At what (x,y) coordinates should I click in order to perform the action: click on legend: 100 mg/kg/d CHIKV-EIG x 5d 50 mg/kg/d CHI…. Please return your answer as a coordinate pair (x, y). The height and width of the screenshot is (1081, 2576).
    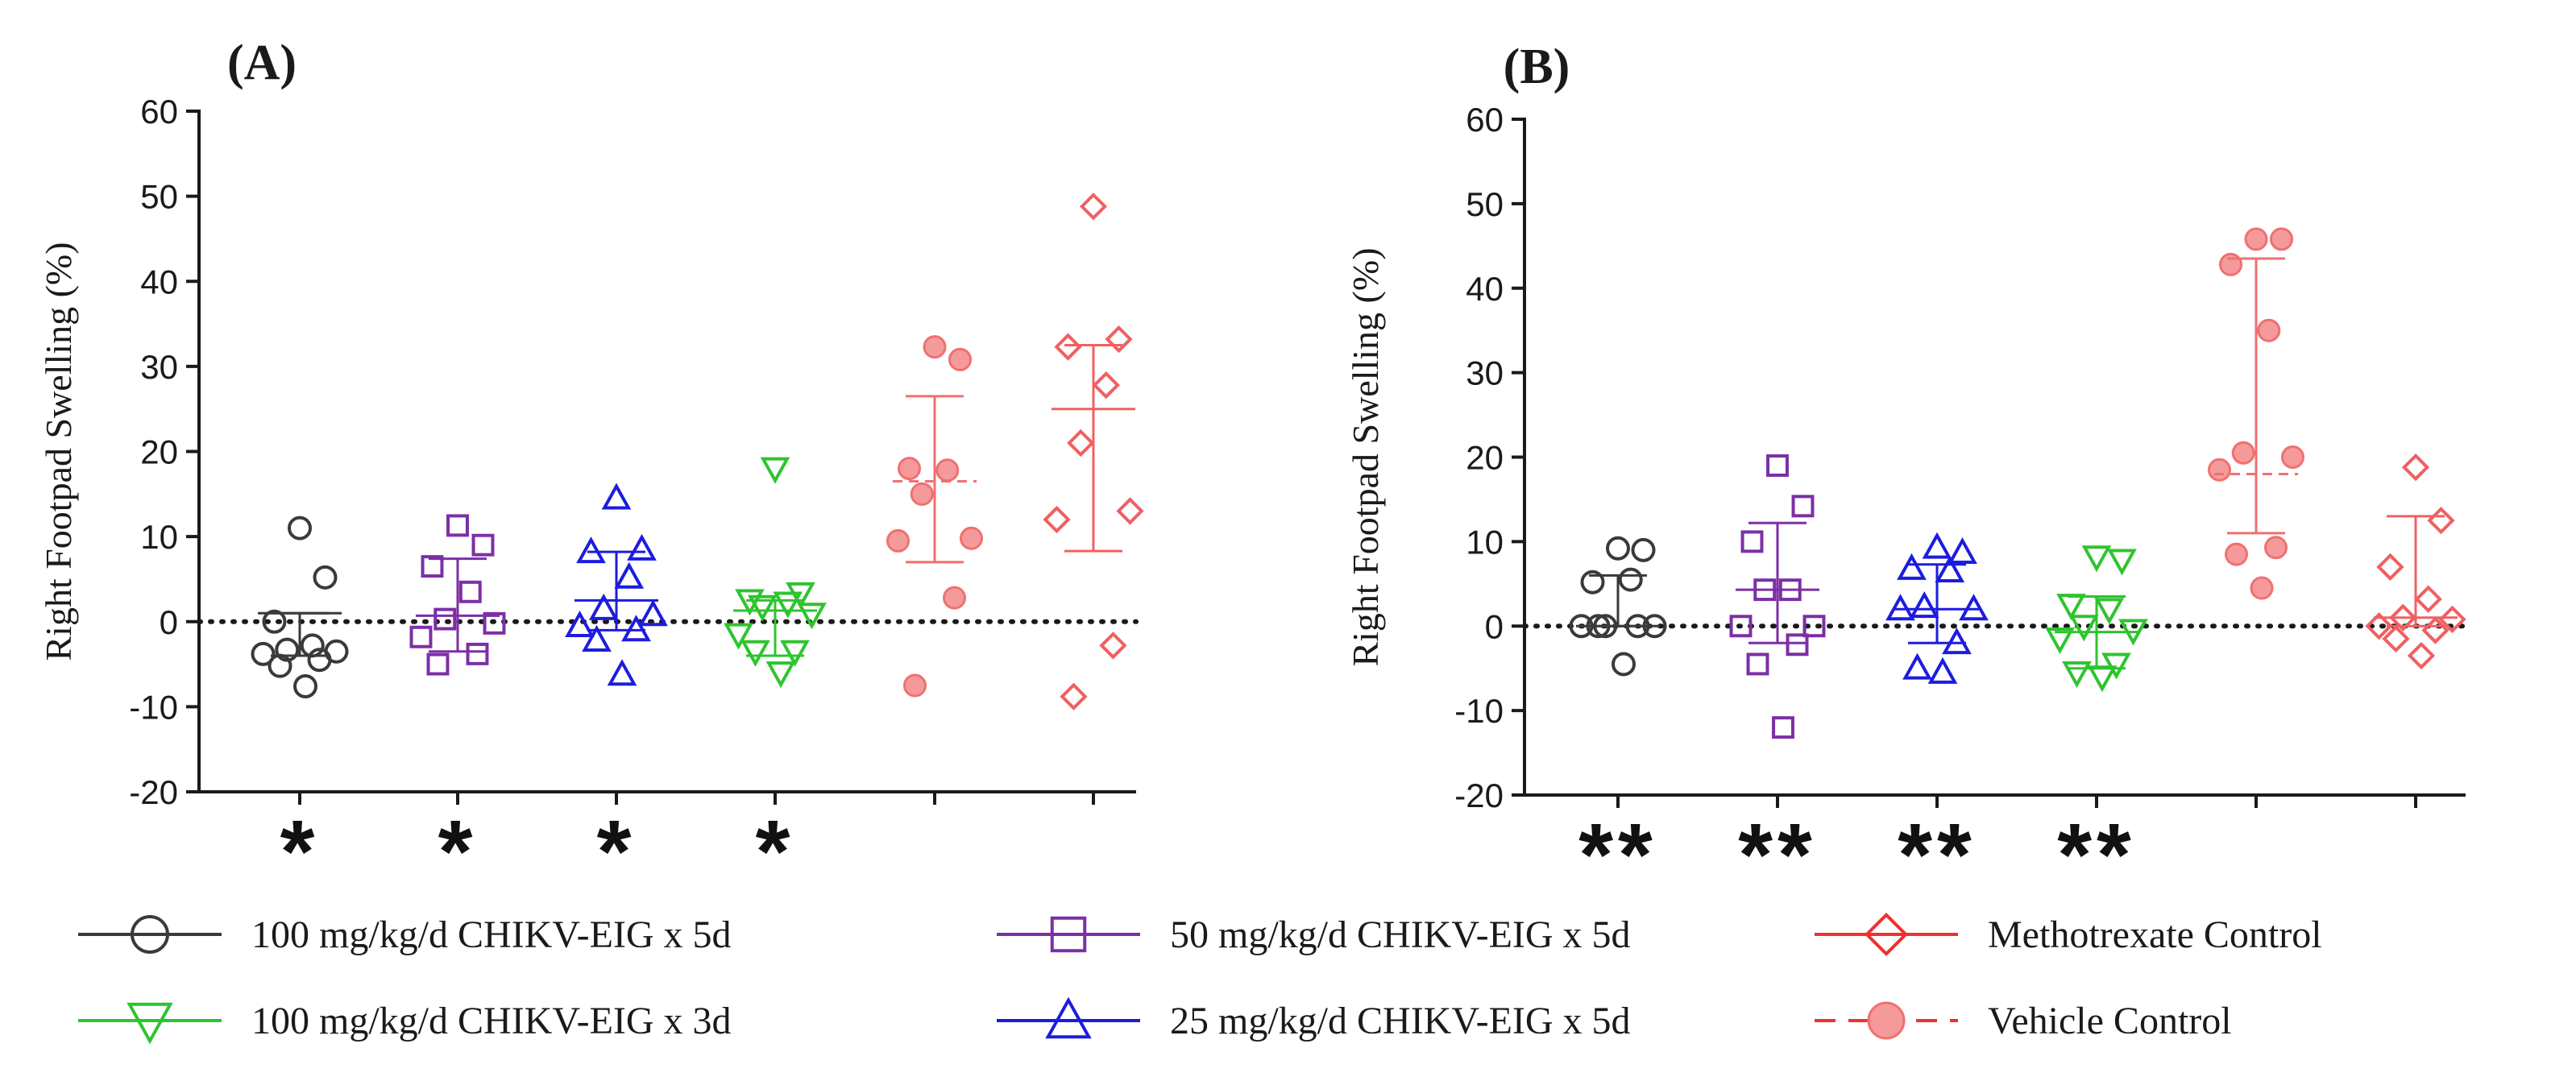
    Looking at the image, I should click on (1200, 978).